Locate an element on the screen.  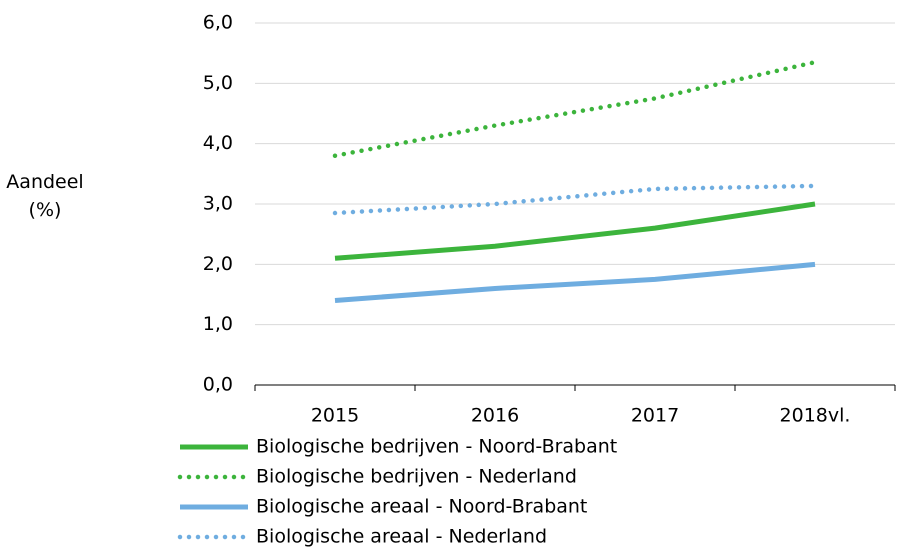
y-tick-label: 2,0 is located at coordinates (218, 264).